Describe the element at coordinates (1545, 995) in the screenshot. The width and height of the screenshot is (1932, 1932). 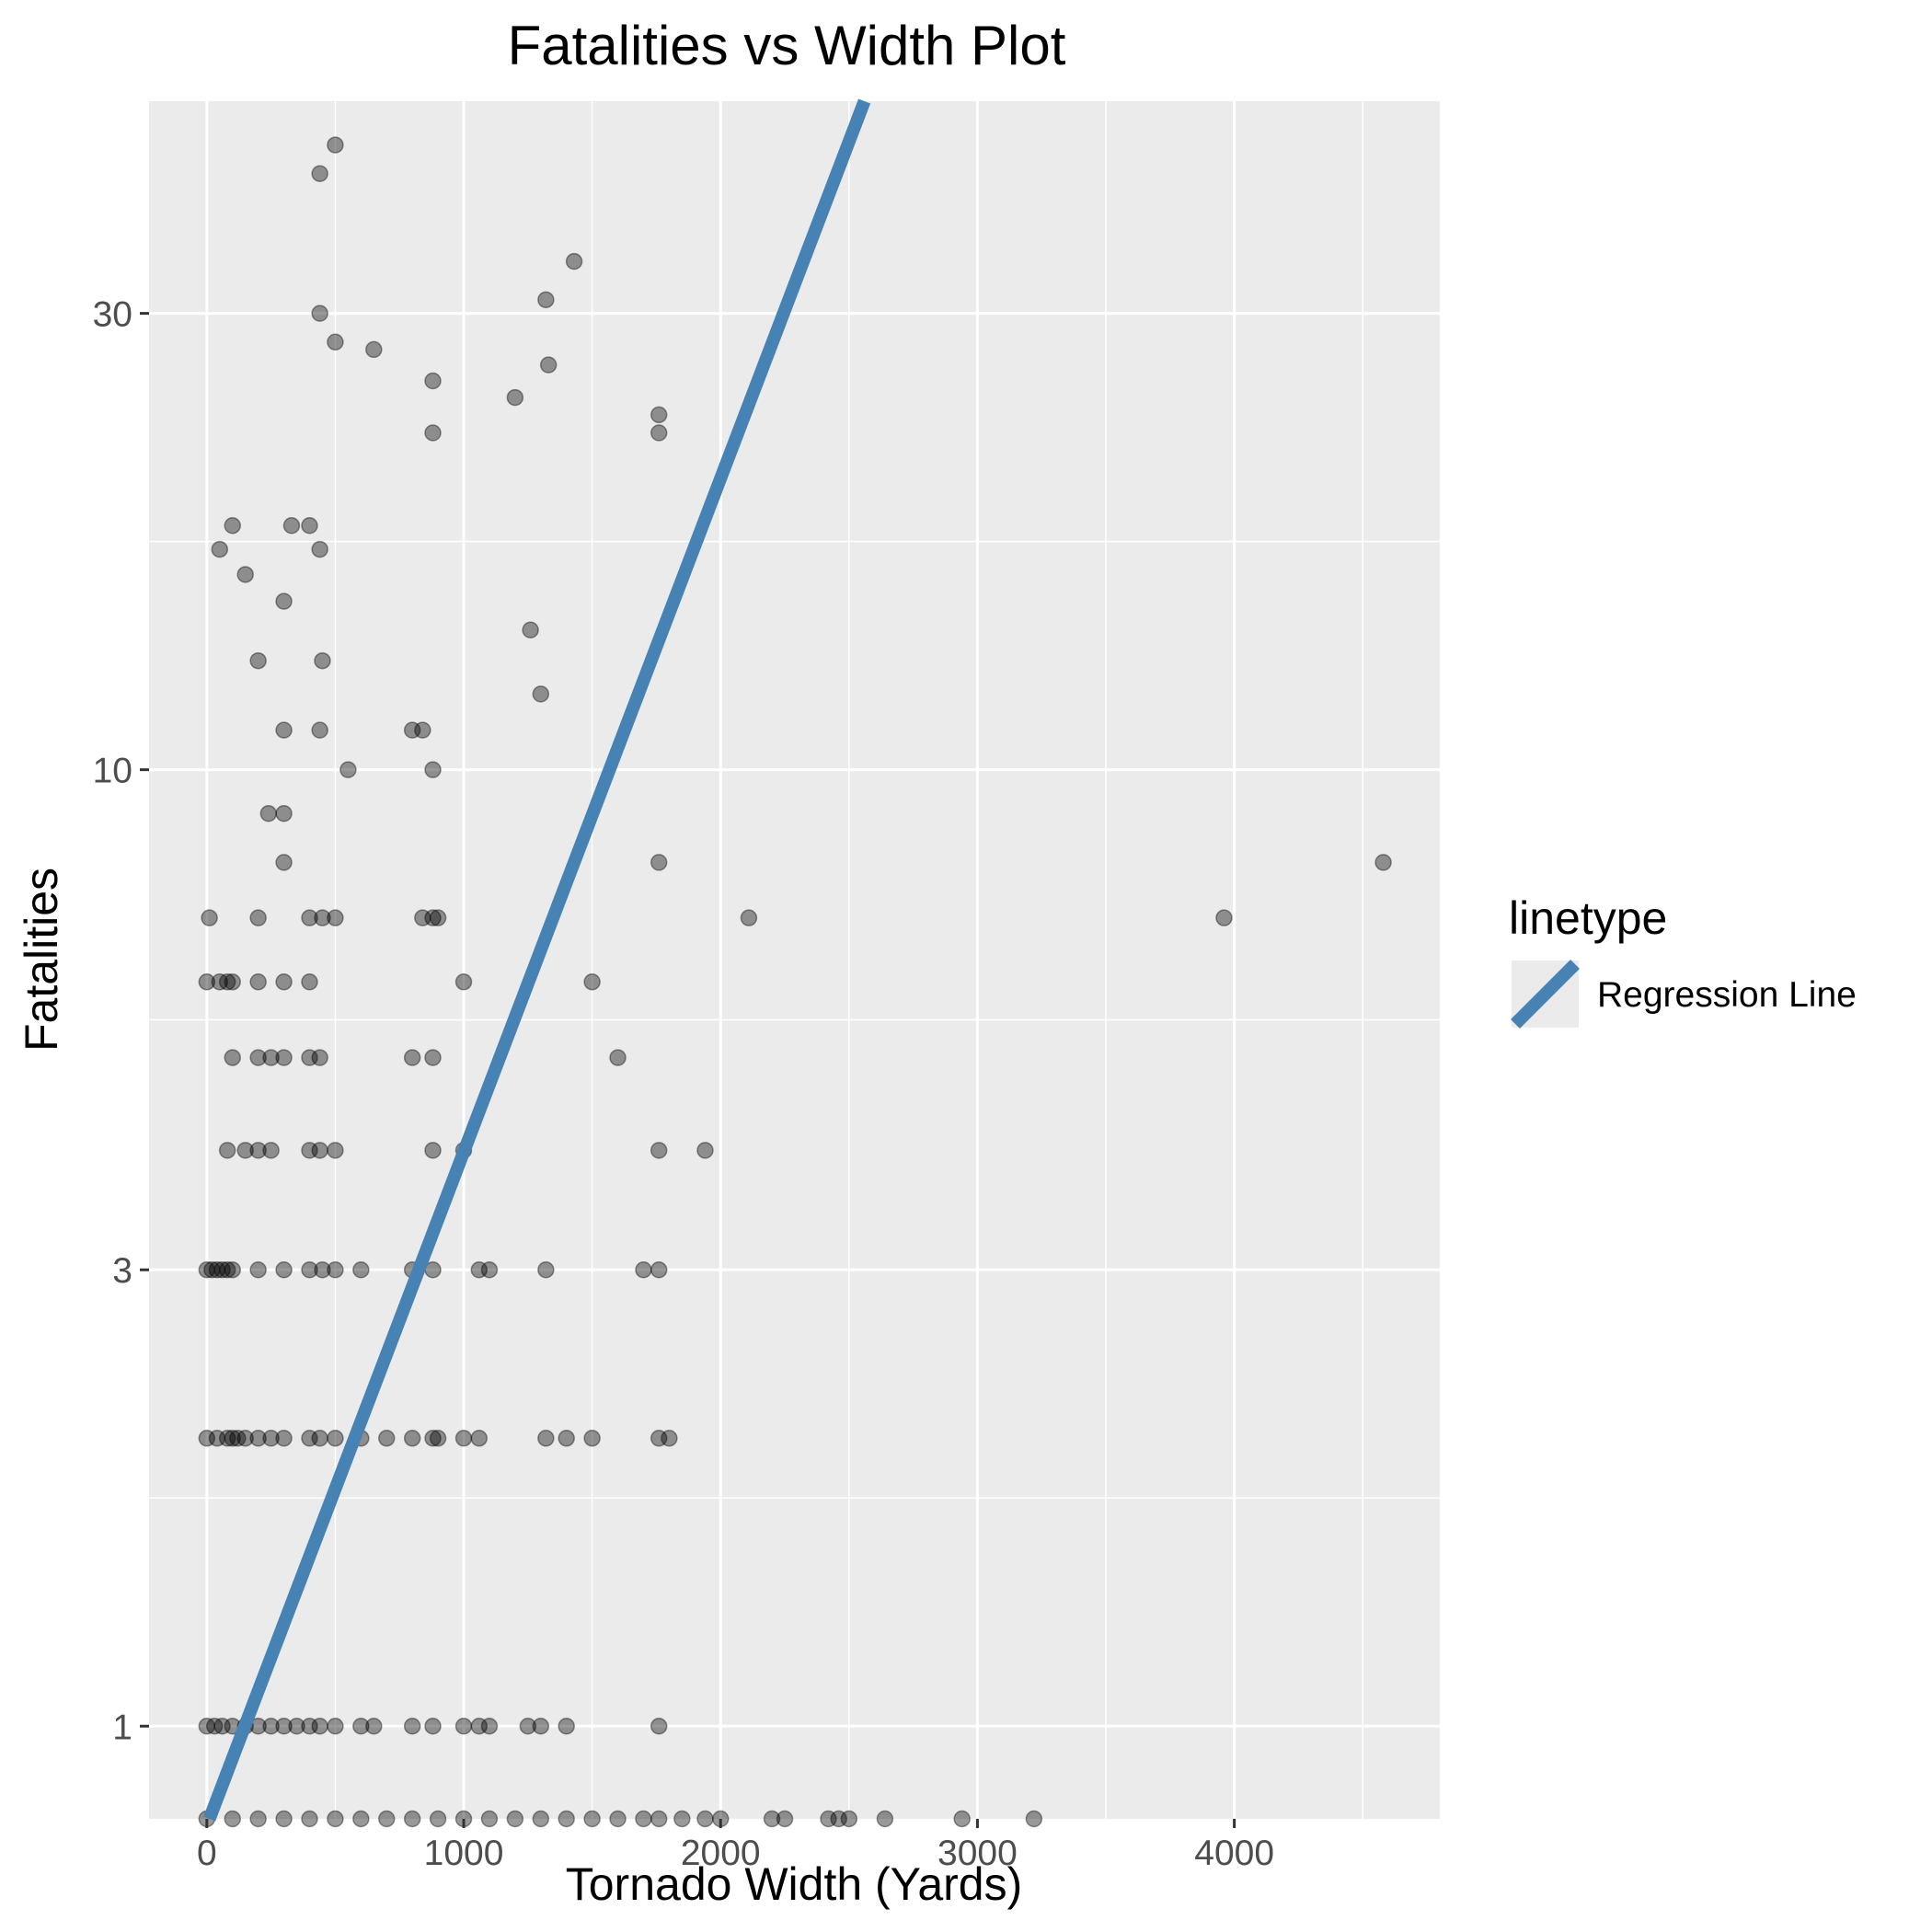
I see `legend-key-line` at that location.